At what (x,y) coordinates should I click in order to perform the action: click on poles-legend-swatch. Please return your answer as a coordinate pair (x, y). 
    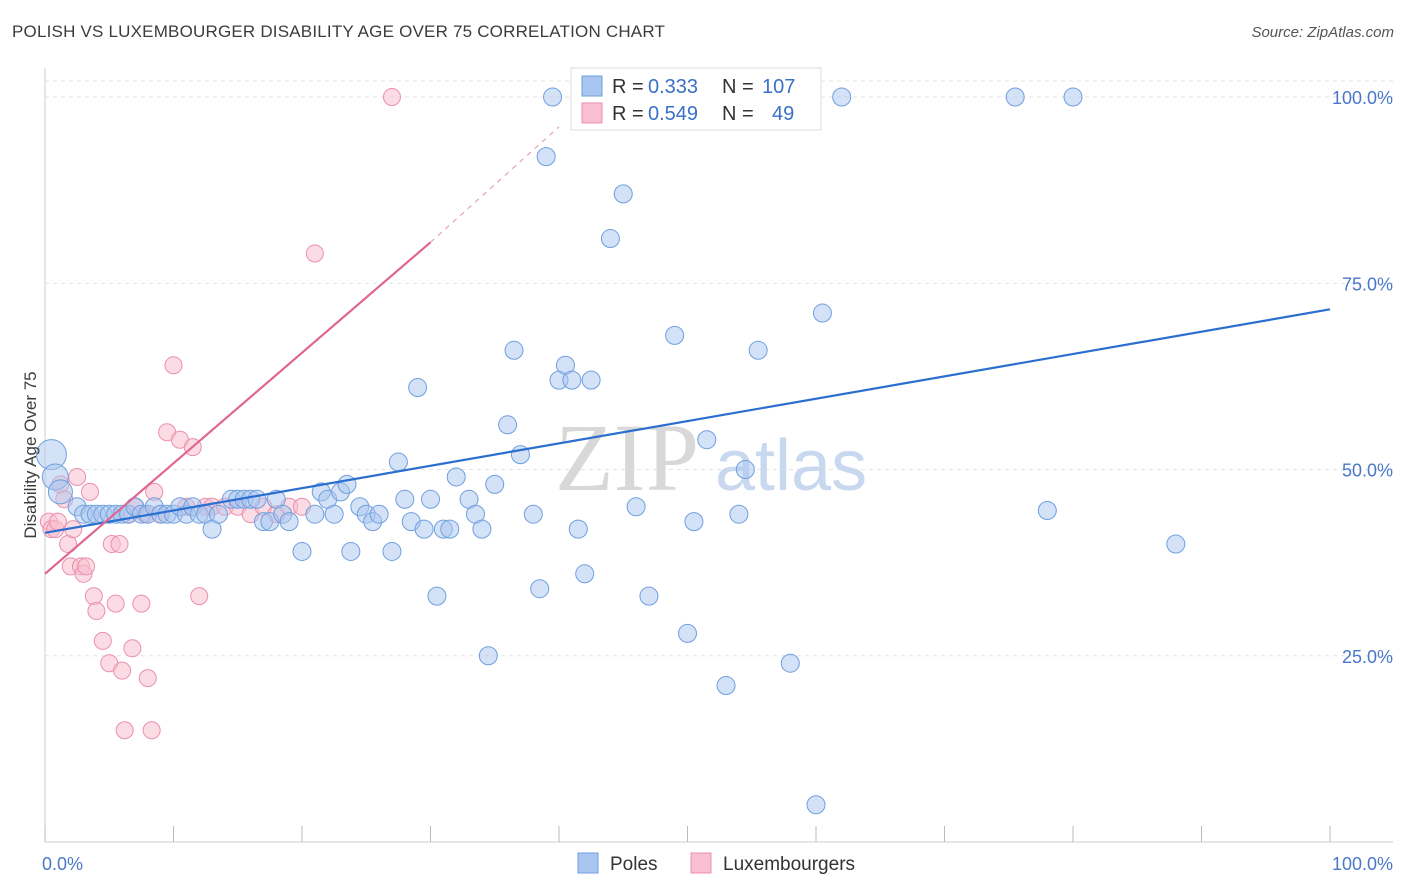
    Looking at the image, I should click on (592, 86).